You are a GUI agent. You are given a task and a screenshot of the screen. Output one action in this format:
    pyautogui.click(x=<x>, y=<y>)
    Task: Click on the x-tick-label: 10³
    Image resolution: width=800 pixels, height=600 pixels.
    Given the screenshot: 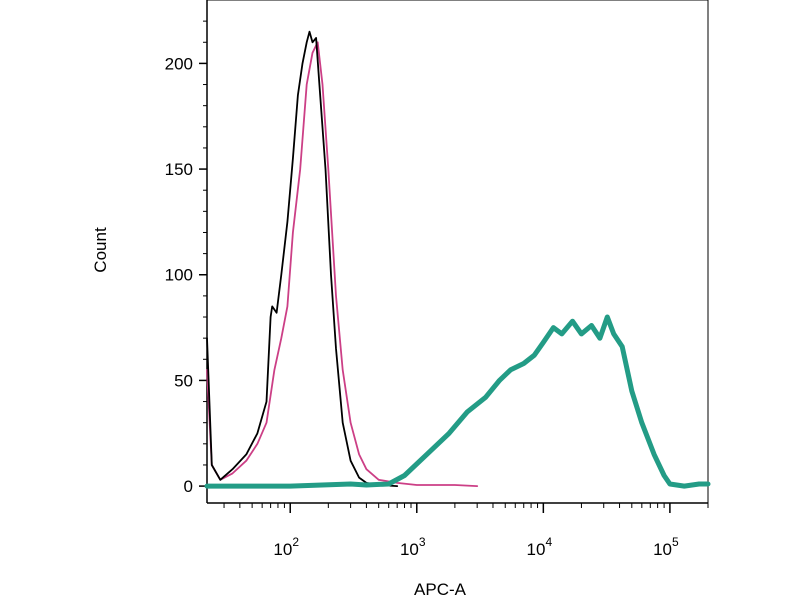 What is the action you would take?
    pyautogui.click(x=413, y=547)
    